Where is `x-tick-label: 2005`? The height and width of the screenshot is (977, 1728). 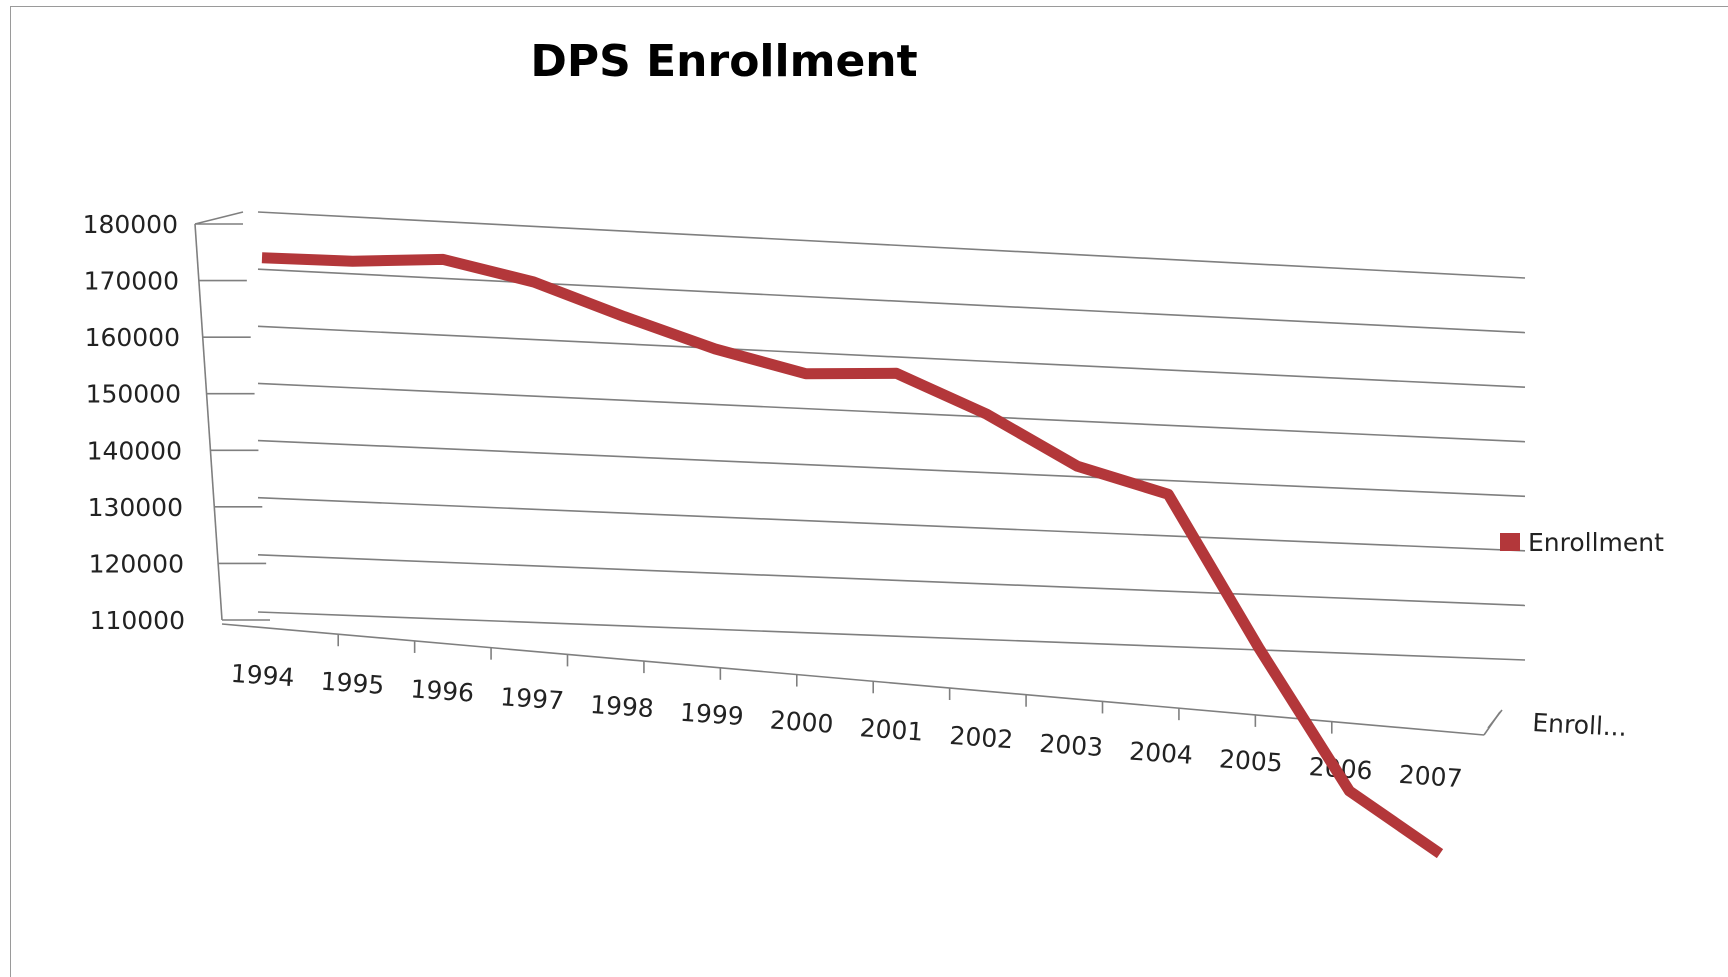
x-tick-label: 2005 is located at coordinates (1250, 760).